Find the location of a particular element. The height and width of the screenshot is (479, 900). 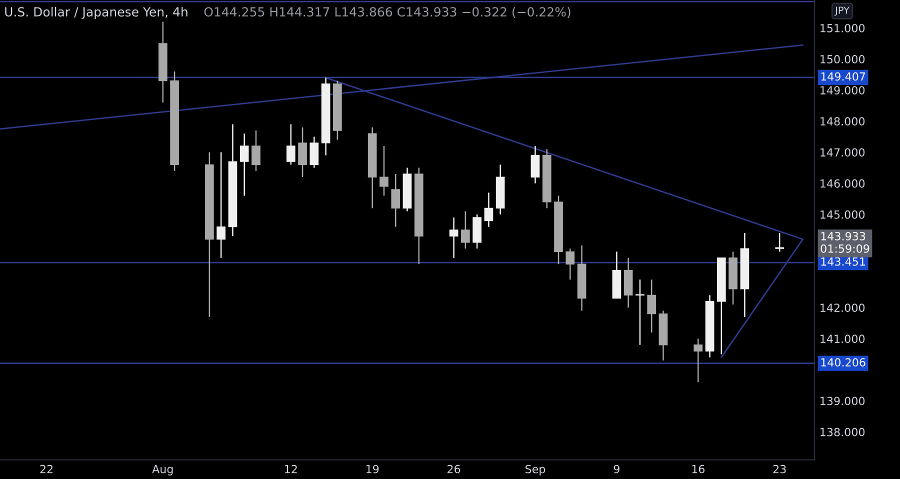

x-tick-label: 22 is located at coordinates (46, 469).